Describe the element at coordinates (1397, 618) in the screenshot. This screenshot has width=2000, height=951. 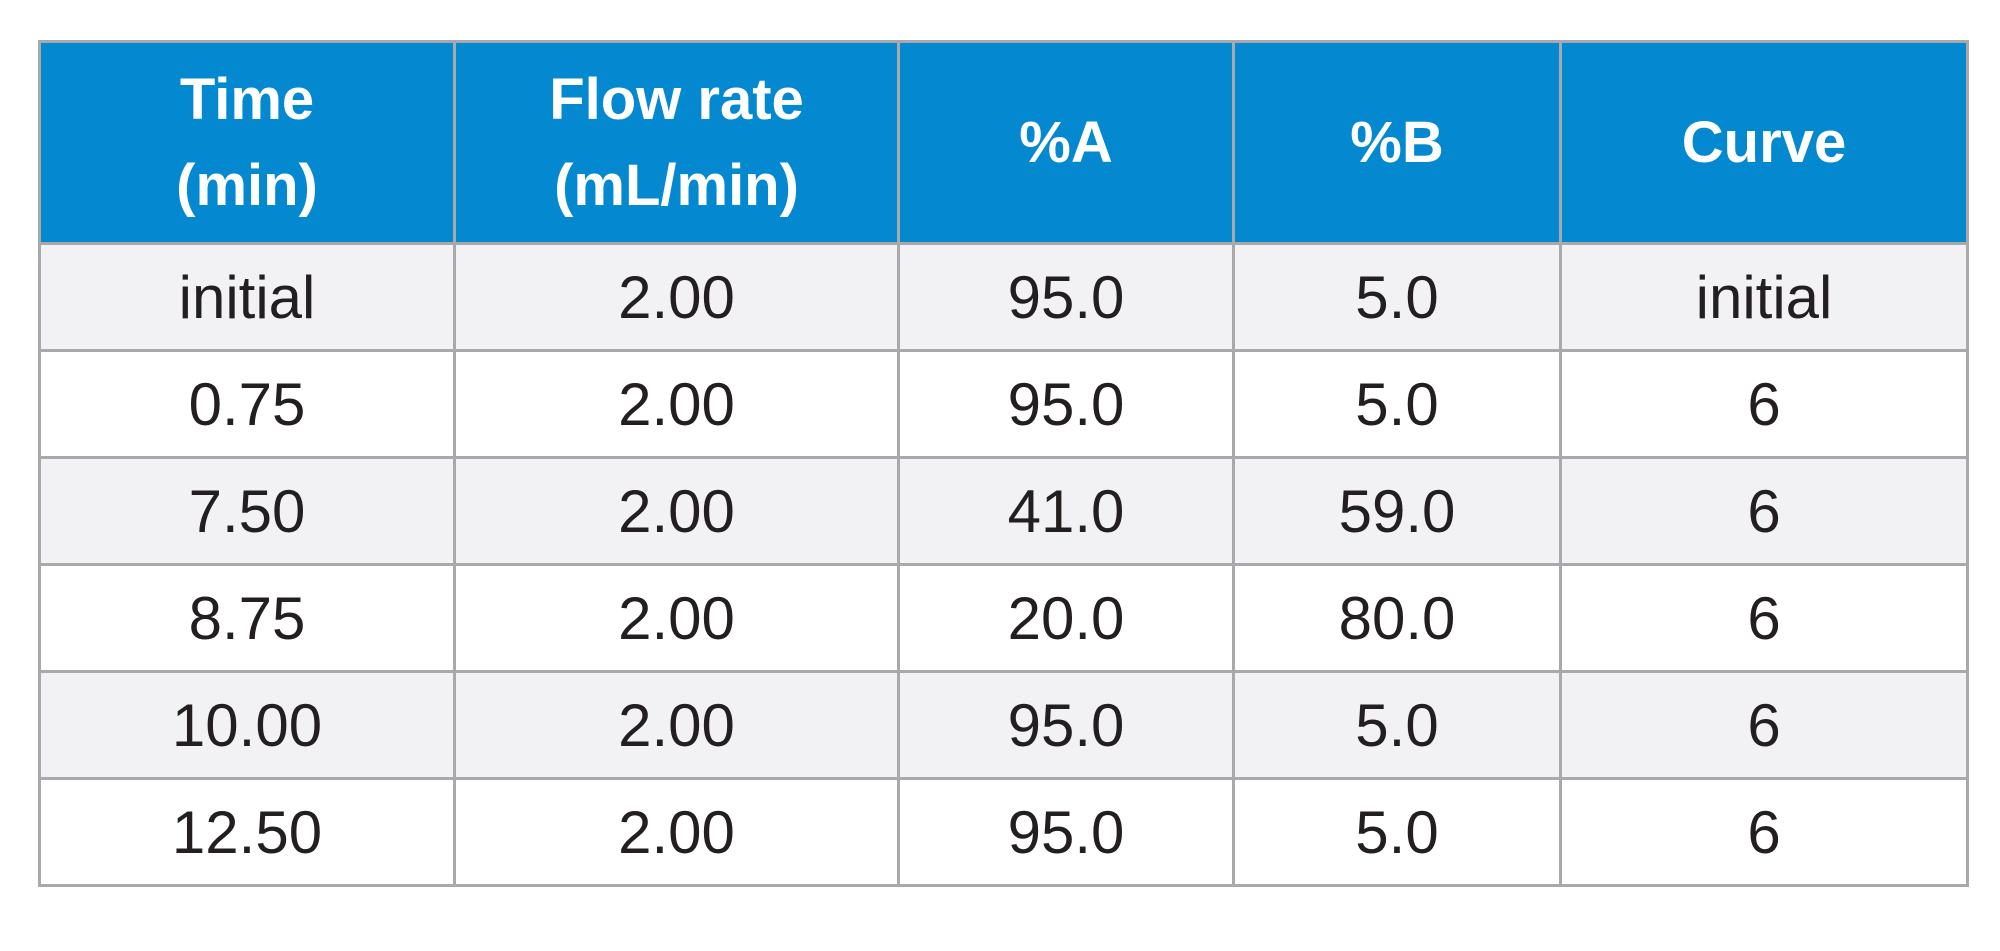
I see `cell-percent-b: 80.0` at that location.